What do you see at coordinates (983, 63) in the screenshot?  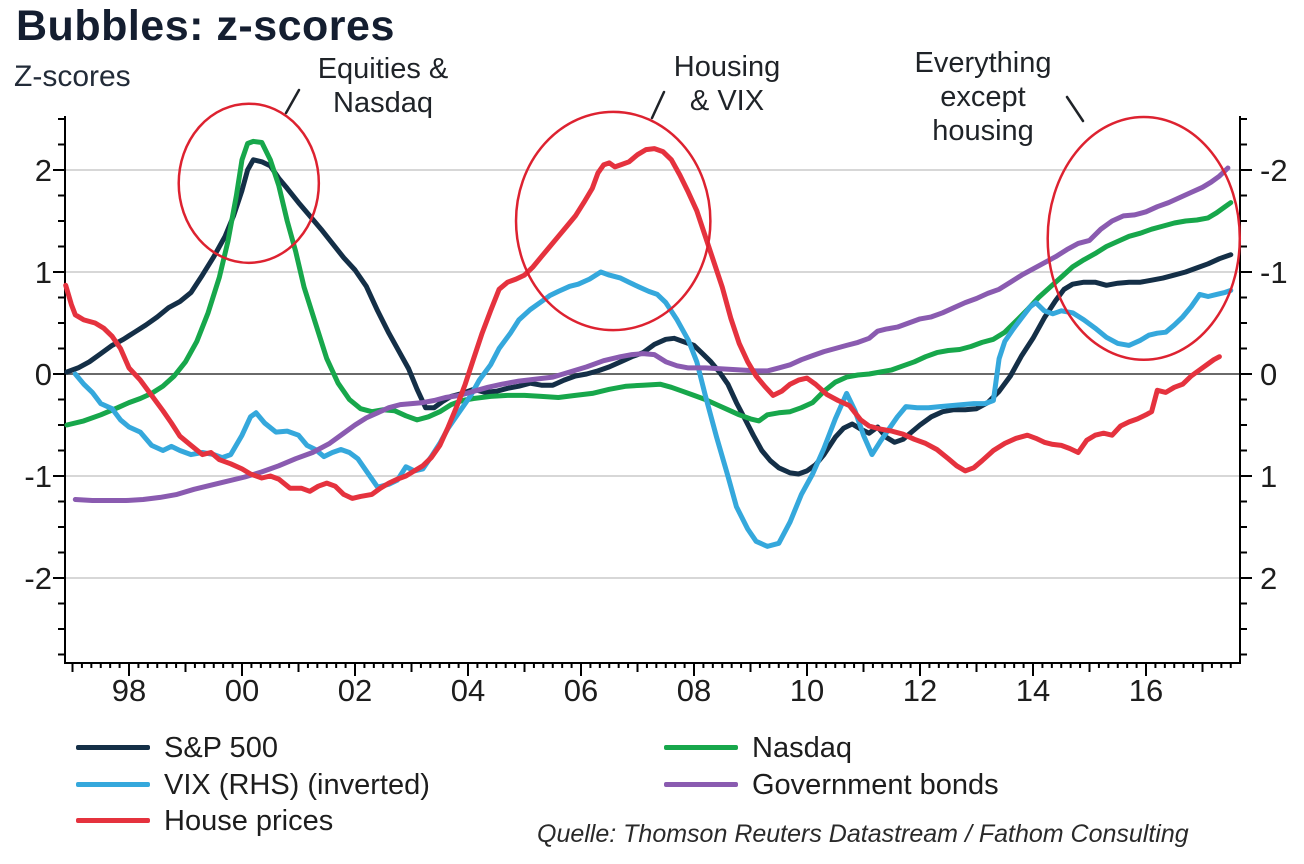 I see `annotation-line: Everything` at bounding box center [983, 63].